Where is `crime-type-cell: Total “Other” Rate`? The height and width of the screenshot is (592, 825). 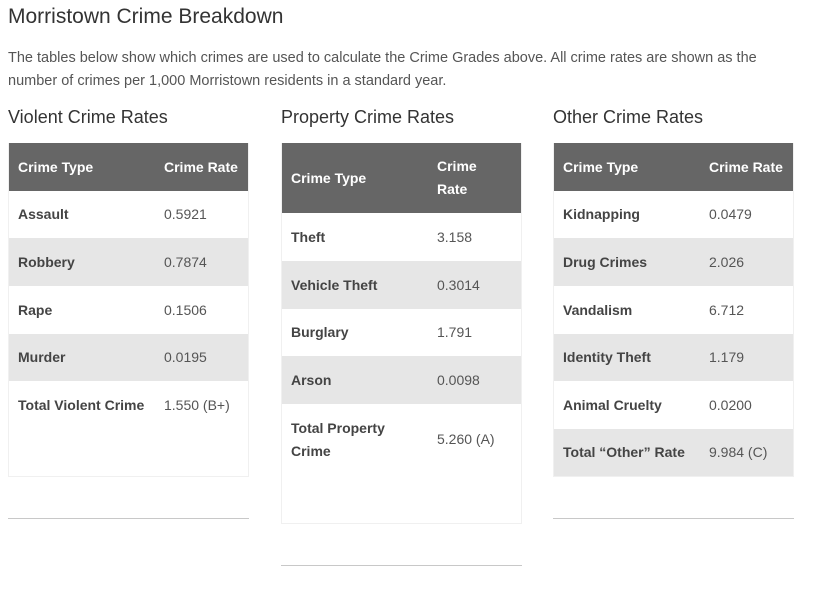 crime-type-cell: Total “Other” Rate is located at coordinates (624, 452).